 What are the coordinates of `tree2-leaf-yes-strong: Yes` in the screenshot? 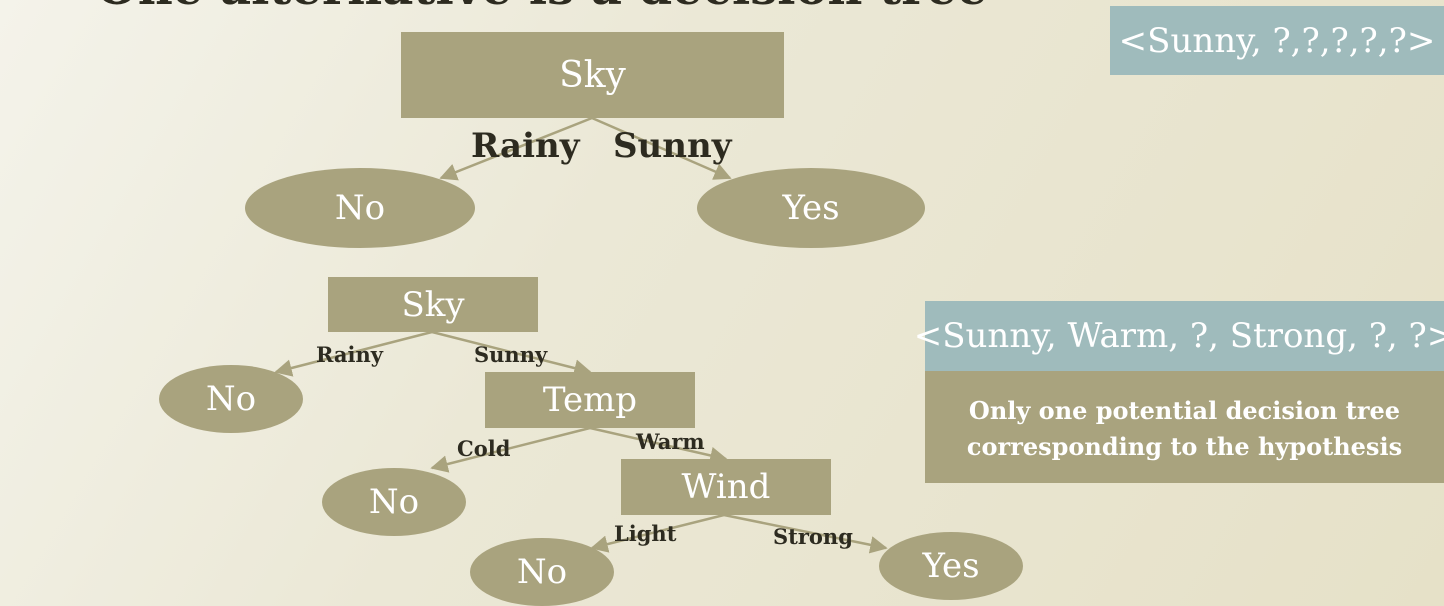 It's located at (951, 566).